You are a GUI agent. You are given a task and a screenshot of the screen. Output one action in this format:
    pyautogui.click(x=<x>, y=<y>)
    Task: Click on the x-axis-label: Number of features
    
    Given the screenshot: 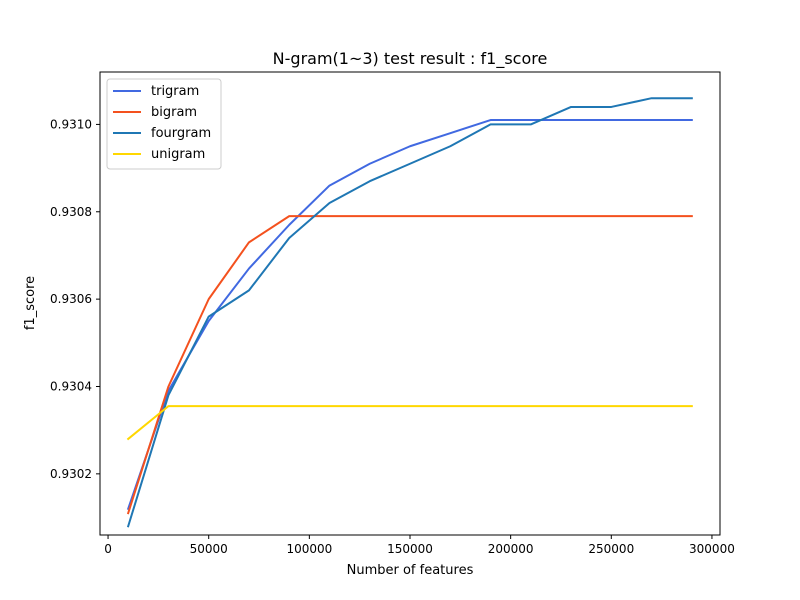 What is the action you would take?
    pyautogui.click(x=410, y=570)
    